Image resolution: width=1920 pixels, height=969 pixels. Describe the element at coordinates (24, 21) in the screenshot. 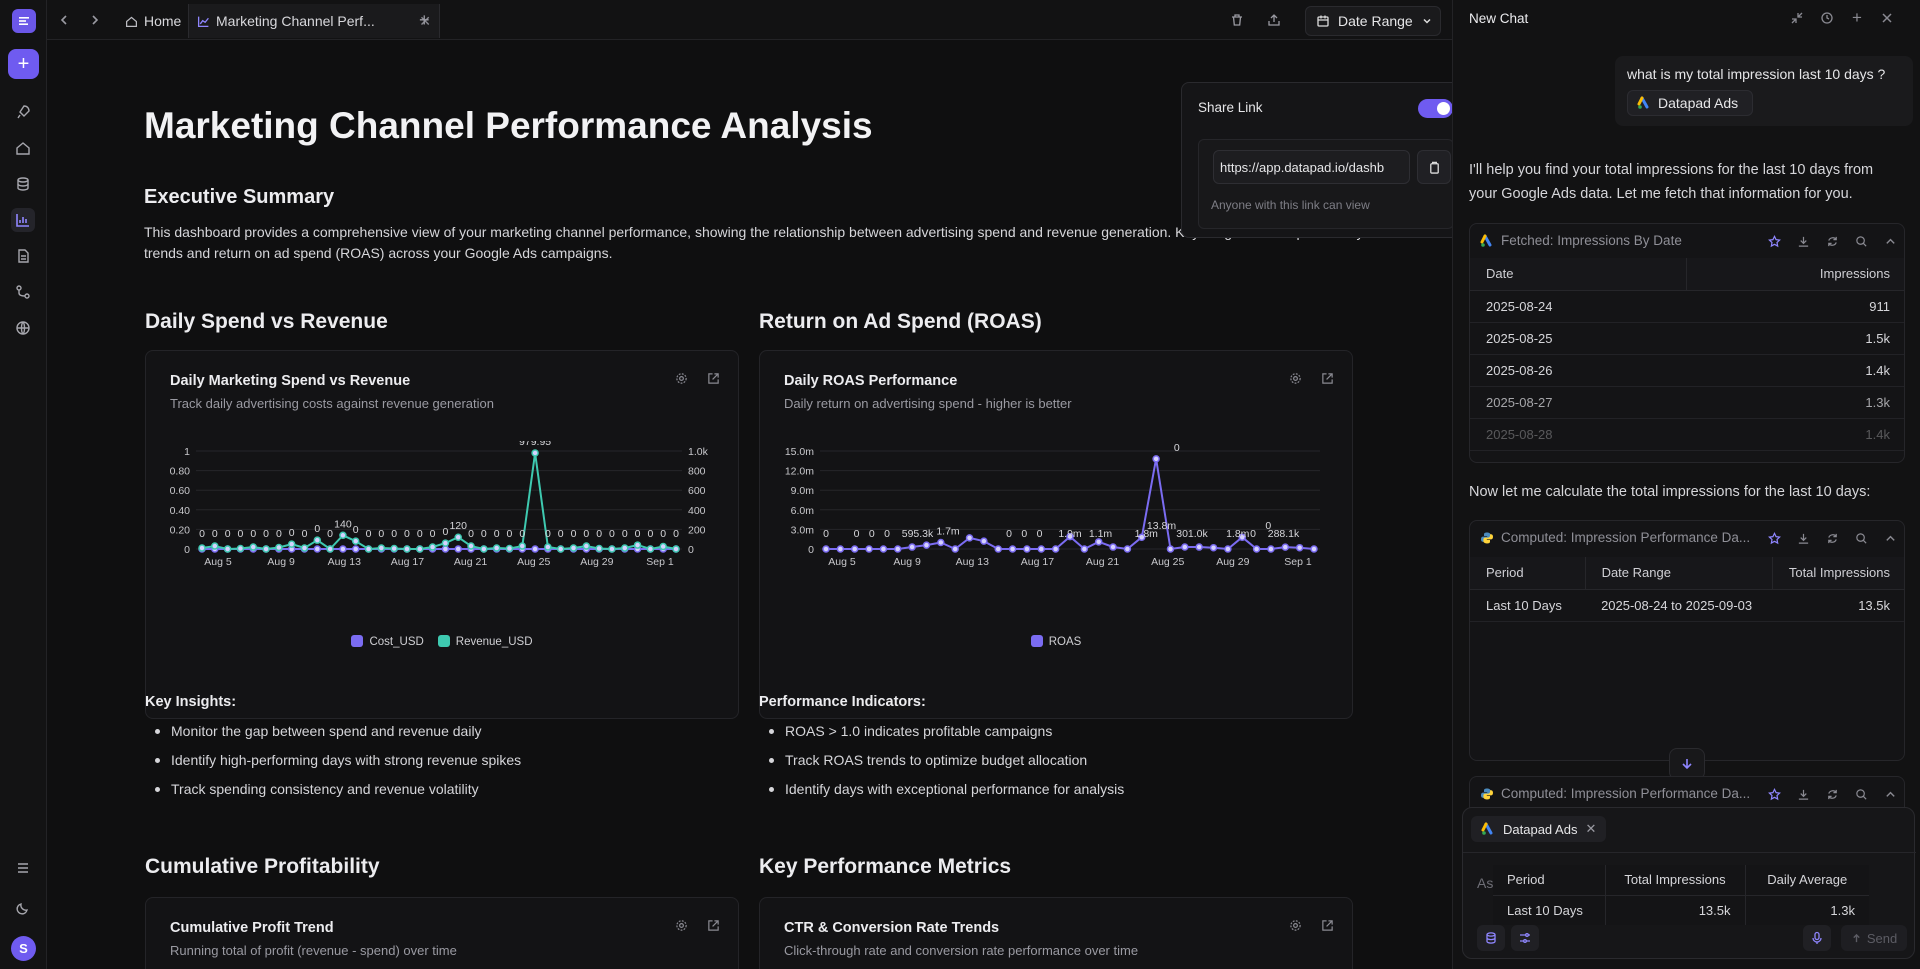

I see `app-logo-icon` at that location.